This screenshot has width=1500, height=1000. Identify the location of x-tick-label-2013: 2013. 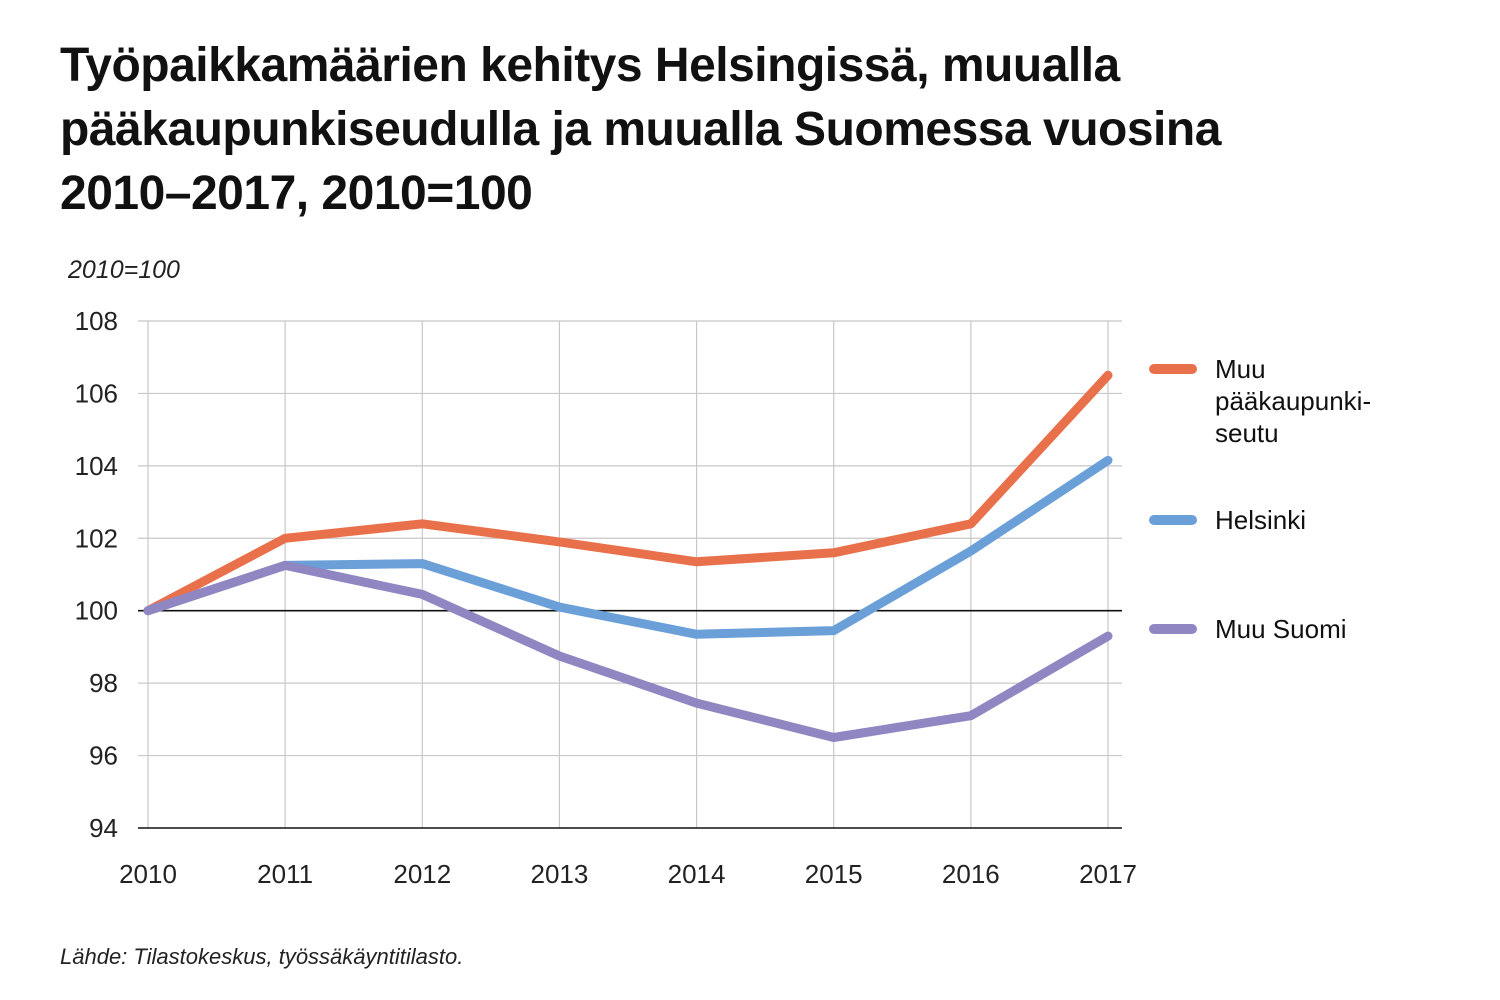
(560, 874).